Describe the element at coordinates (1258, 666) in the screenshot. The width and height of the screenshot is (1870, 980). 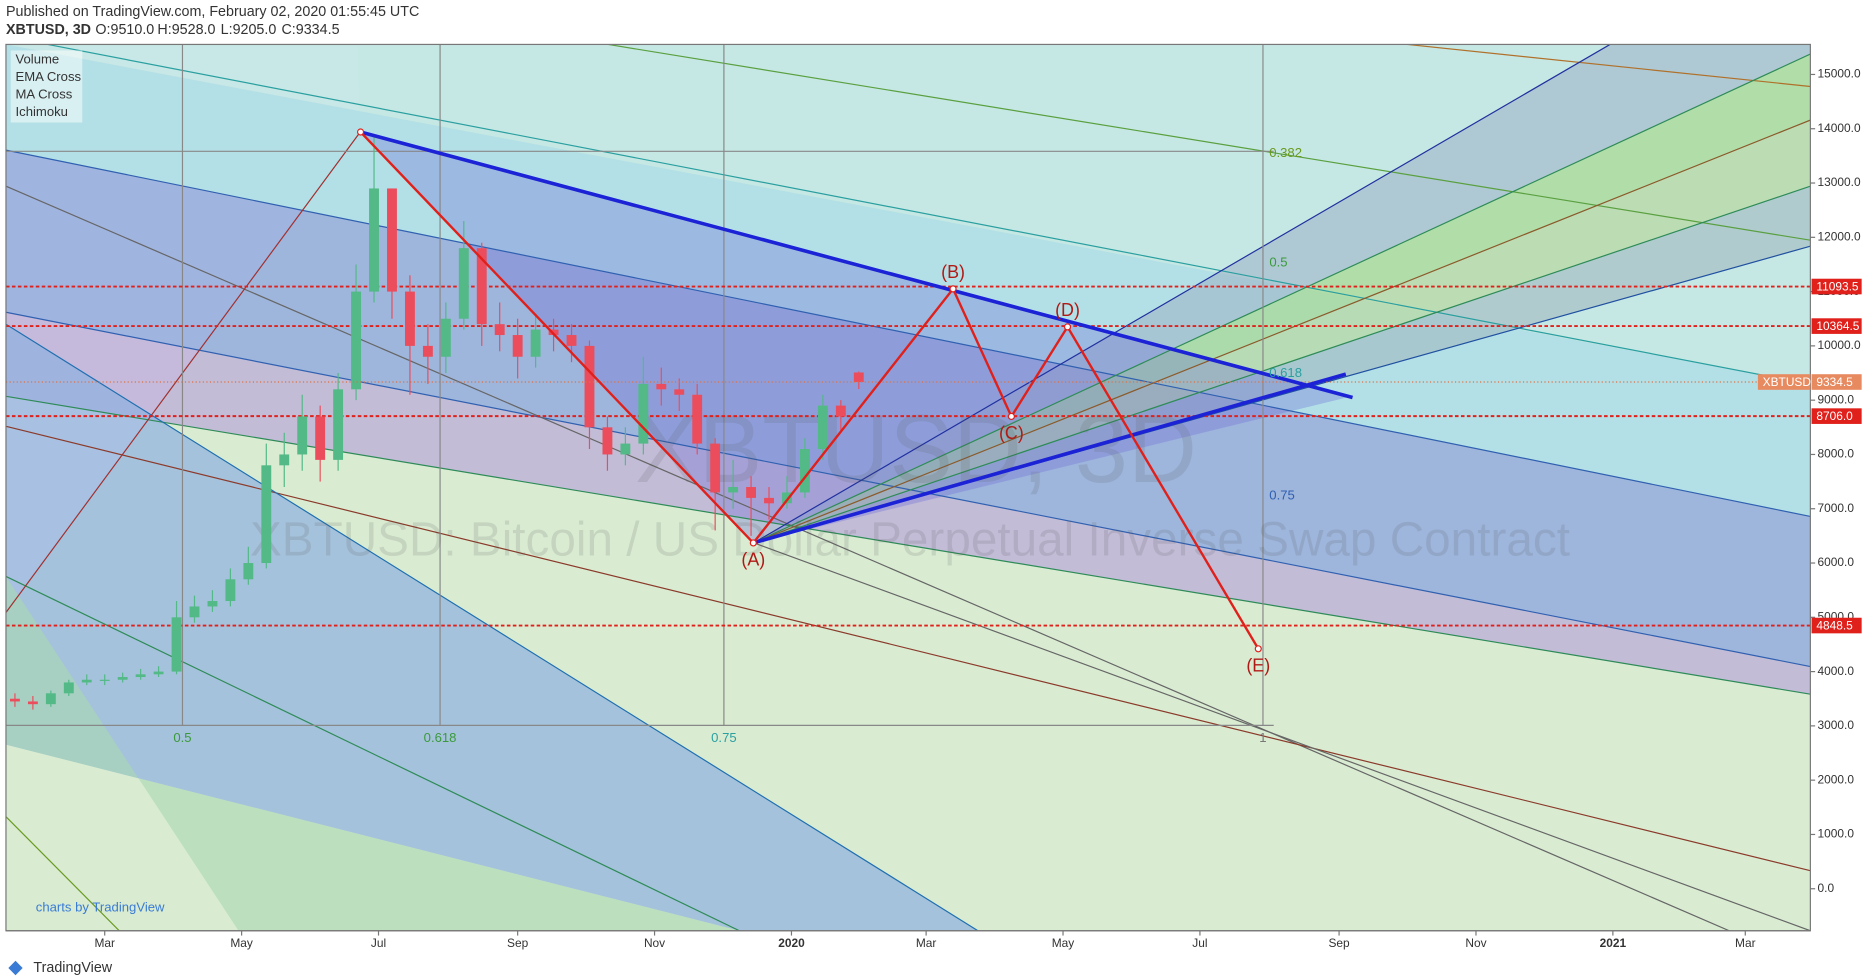
I see `wave-label: (E)` at that location.